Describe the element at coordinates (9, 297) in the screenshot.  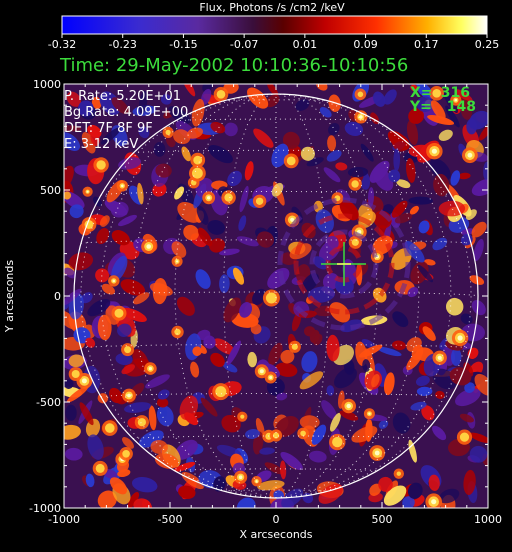
I see `y-axis-label: Y arcseconds` at that location.